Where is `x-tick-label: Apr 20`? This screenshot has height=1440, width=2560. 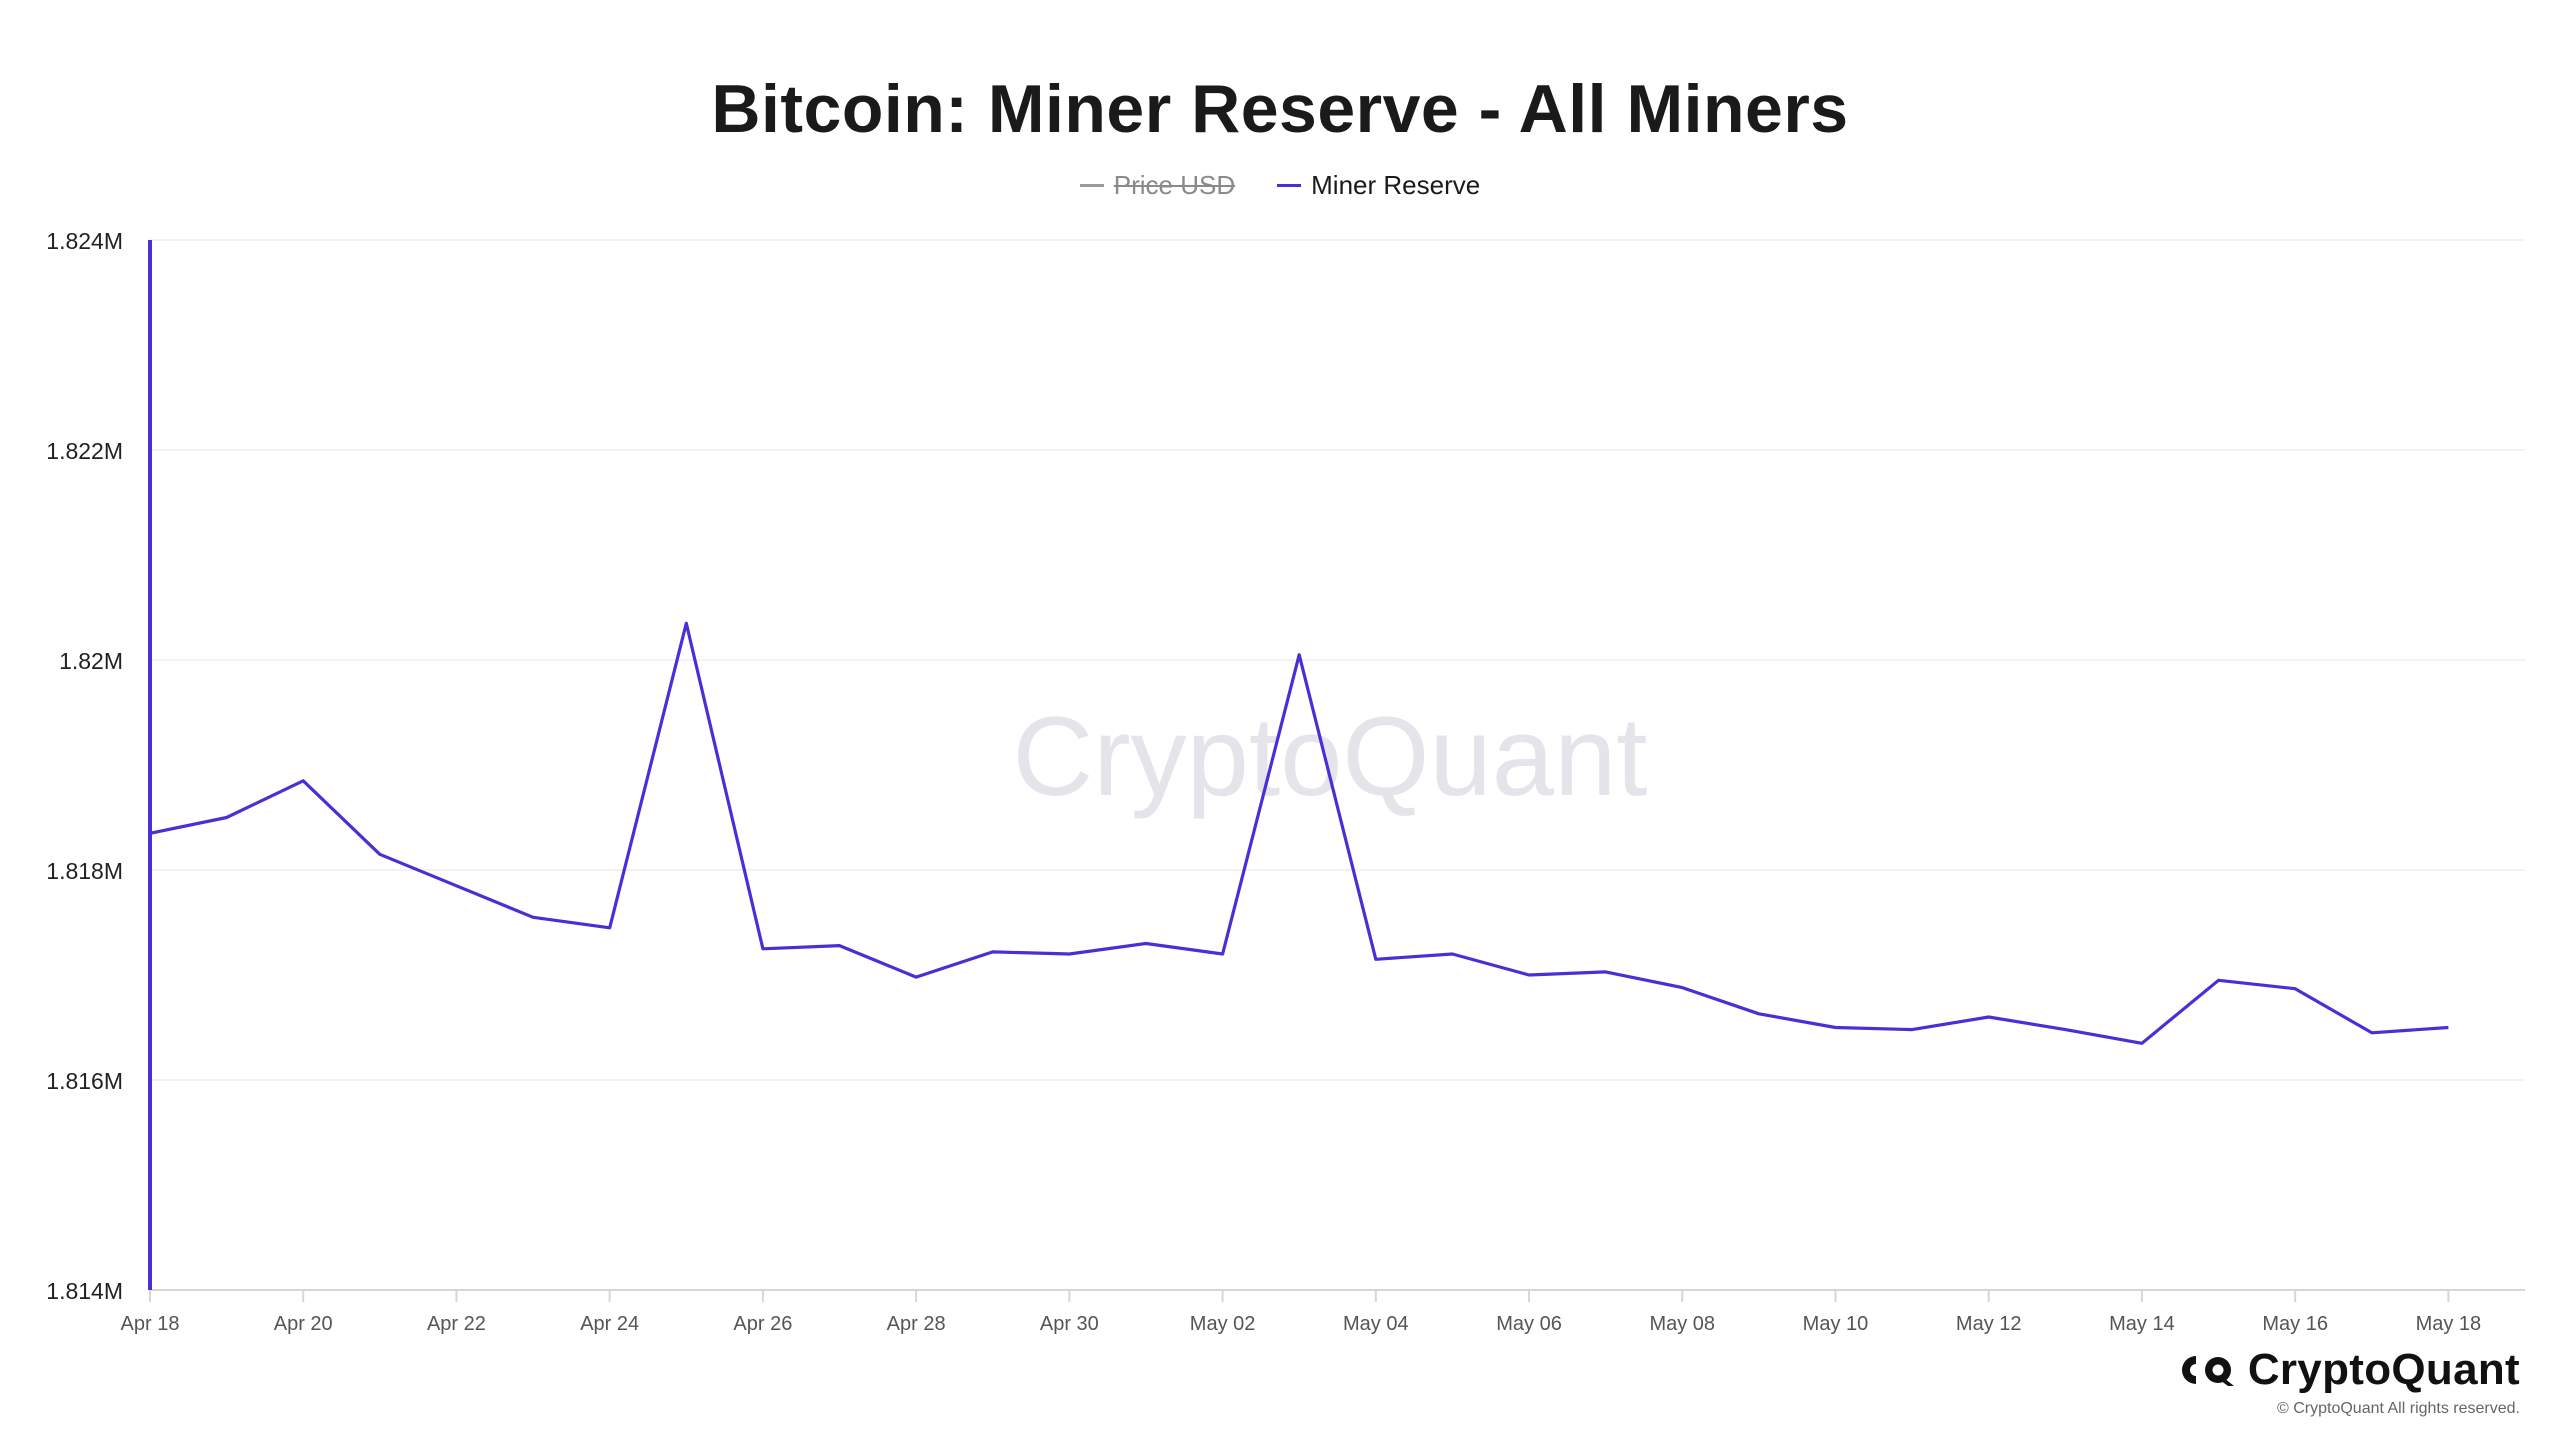 x-tick-label: Apr 20 is located at coordinates (303, 1324).